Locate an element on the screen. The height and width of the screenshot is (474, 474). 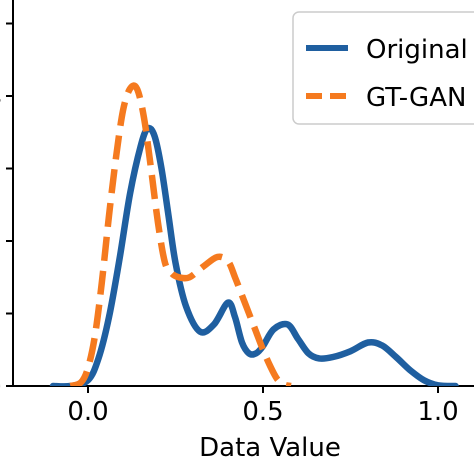
x-axis-label: Data Value is located at coordinates (270, 448).